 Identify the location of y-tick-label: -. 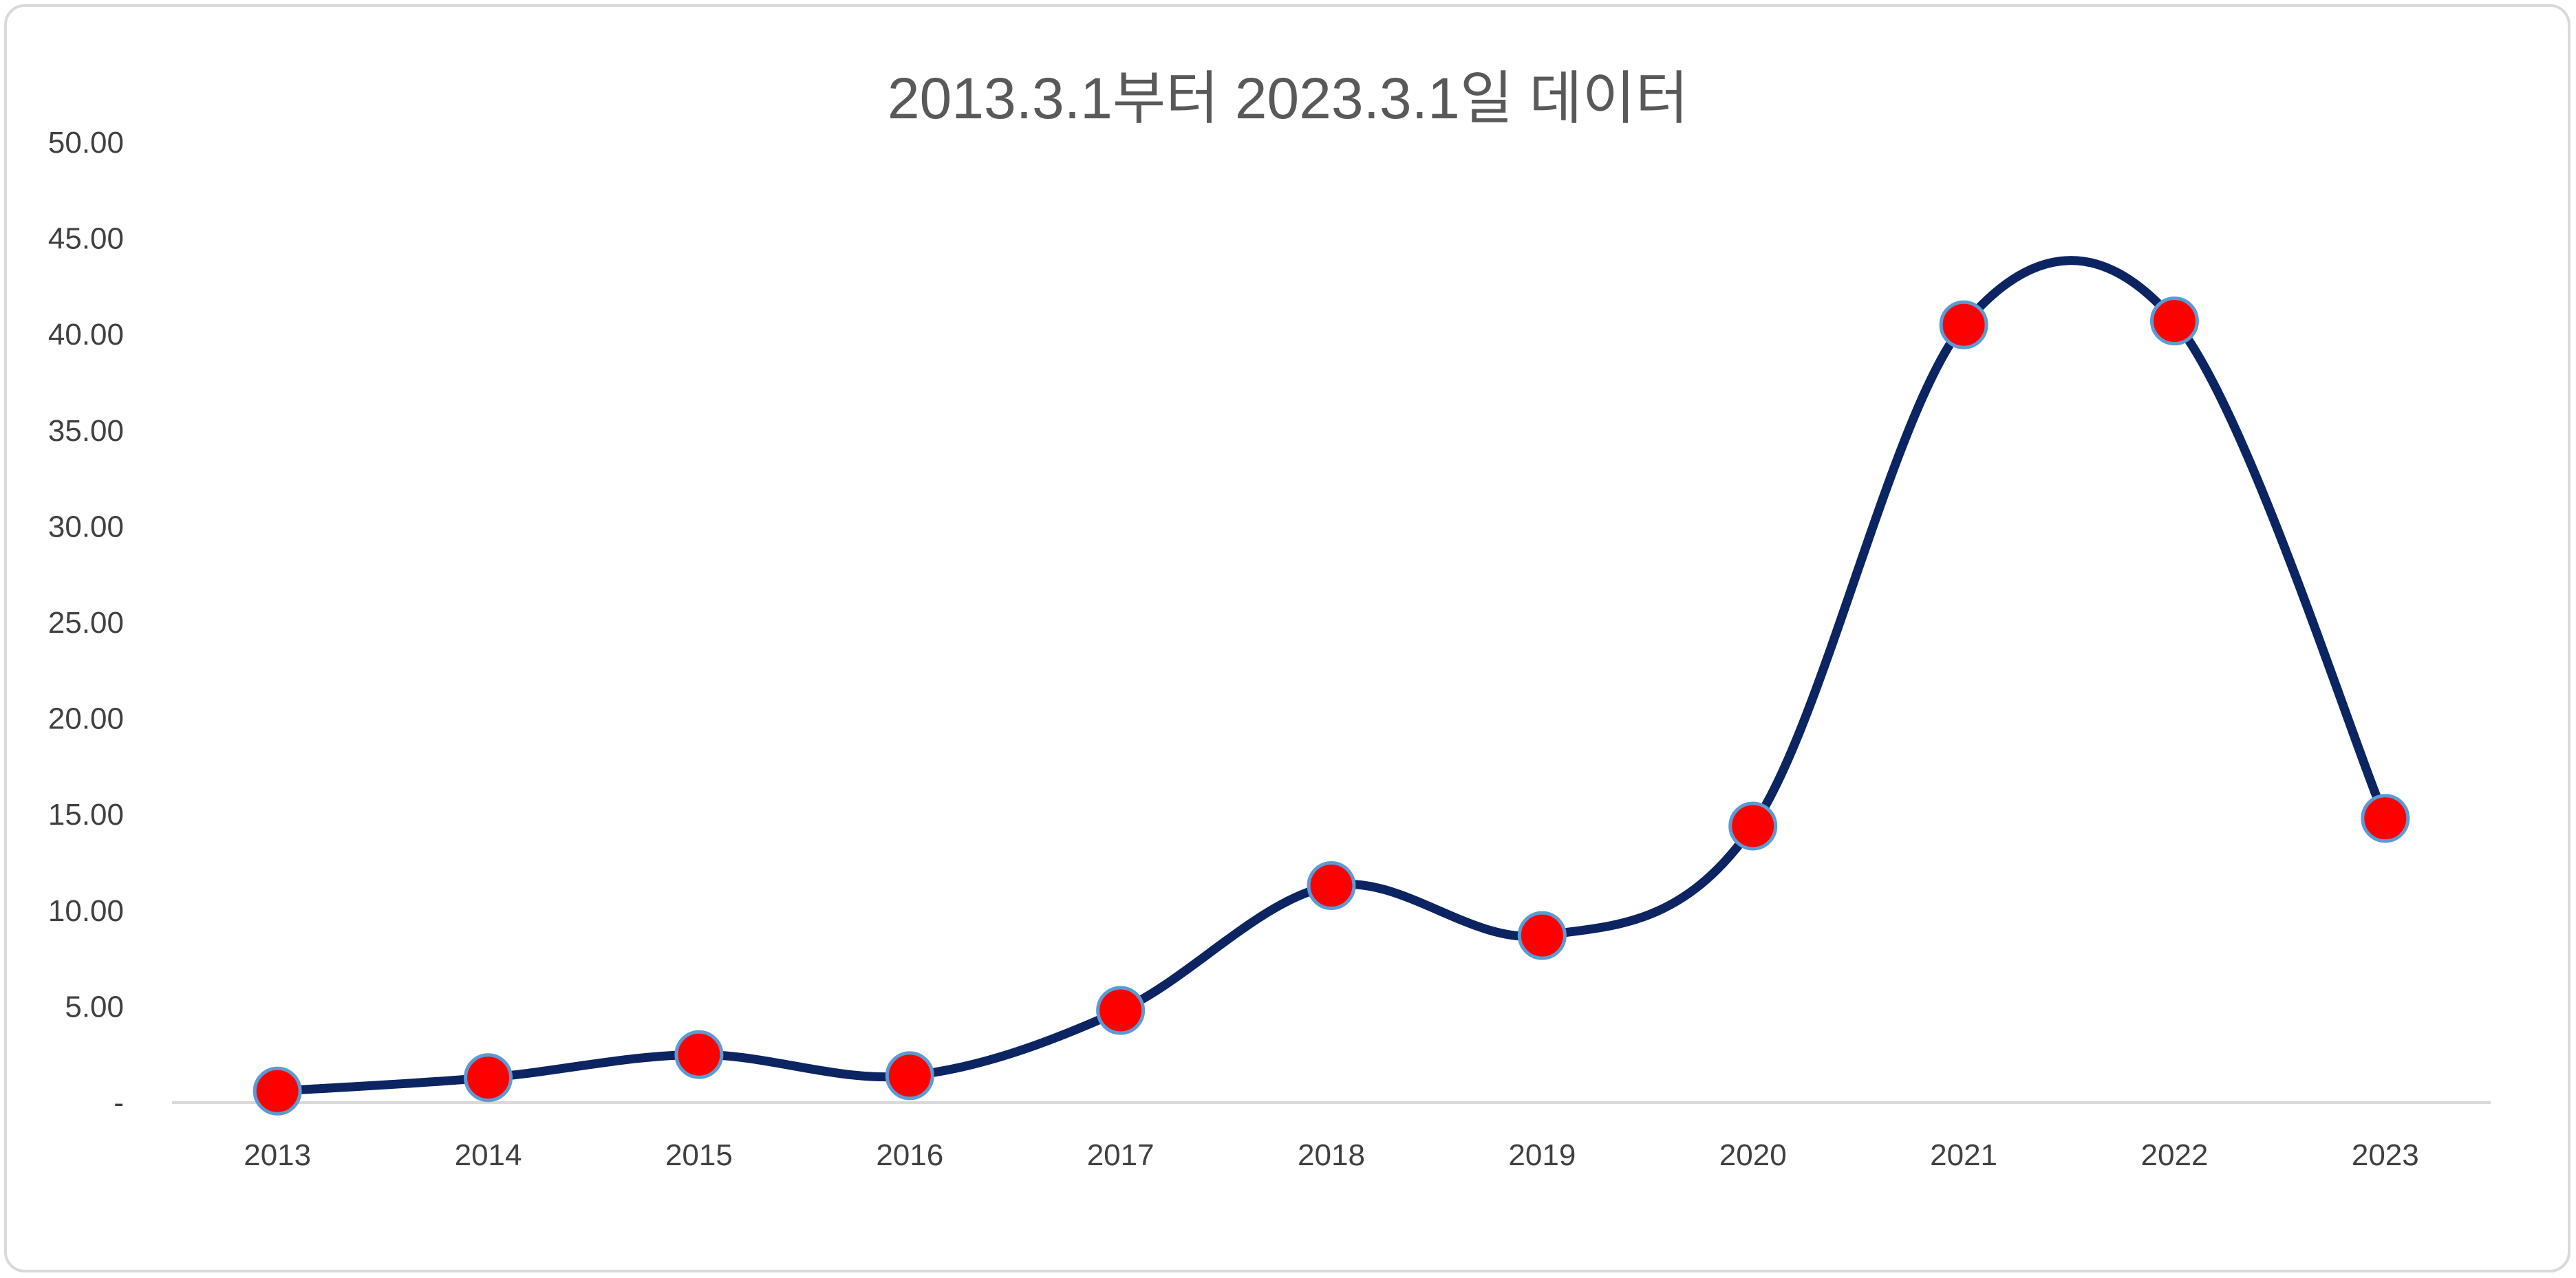
(119, 1103).